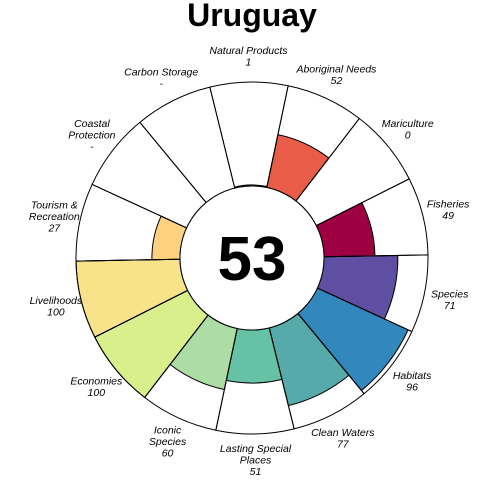  What do you see at coordinates (91, 135) in the screenshot?
I see `goal-label-coastal-protection: Coastal Protection -` at bounding box center [91, 135].